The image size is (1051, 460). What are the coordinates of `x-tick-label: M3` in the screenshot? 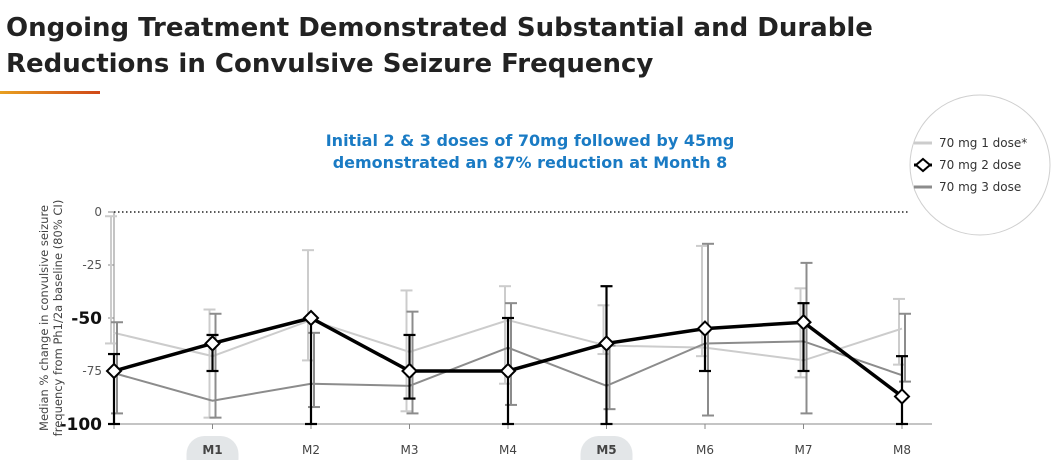 It's located at (410, 450).